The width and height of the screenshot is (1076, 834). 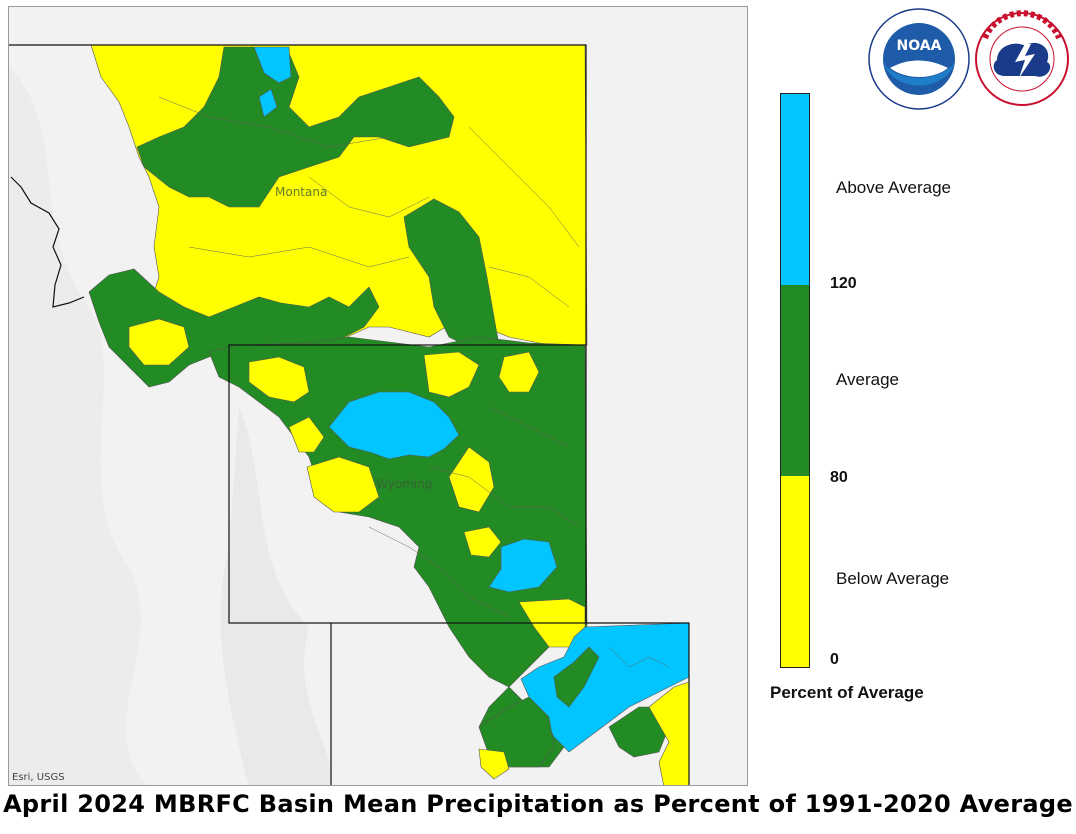 What do you see at coordinates (523, 565) in the screenshot?
I see `basin-above-average-laramie` at bounding box center [523, 565].